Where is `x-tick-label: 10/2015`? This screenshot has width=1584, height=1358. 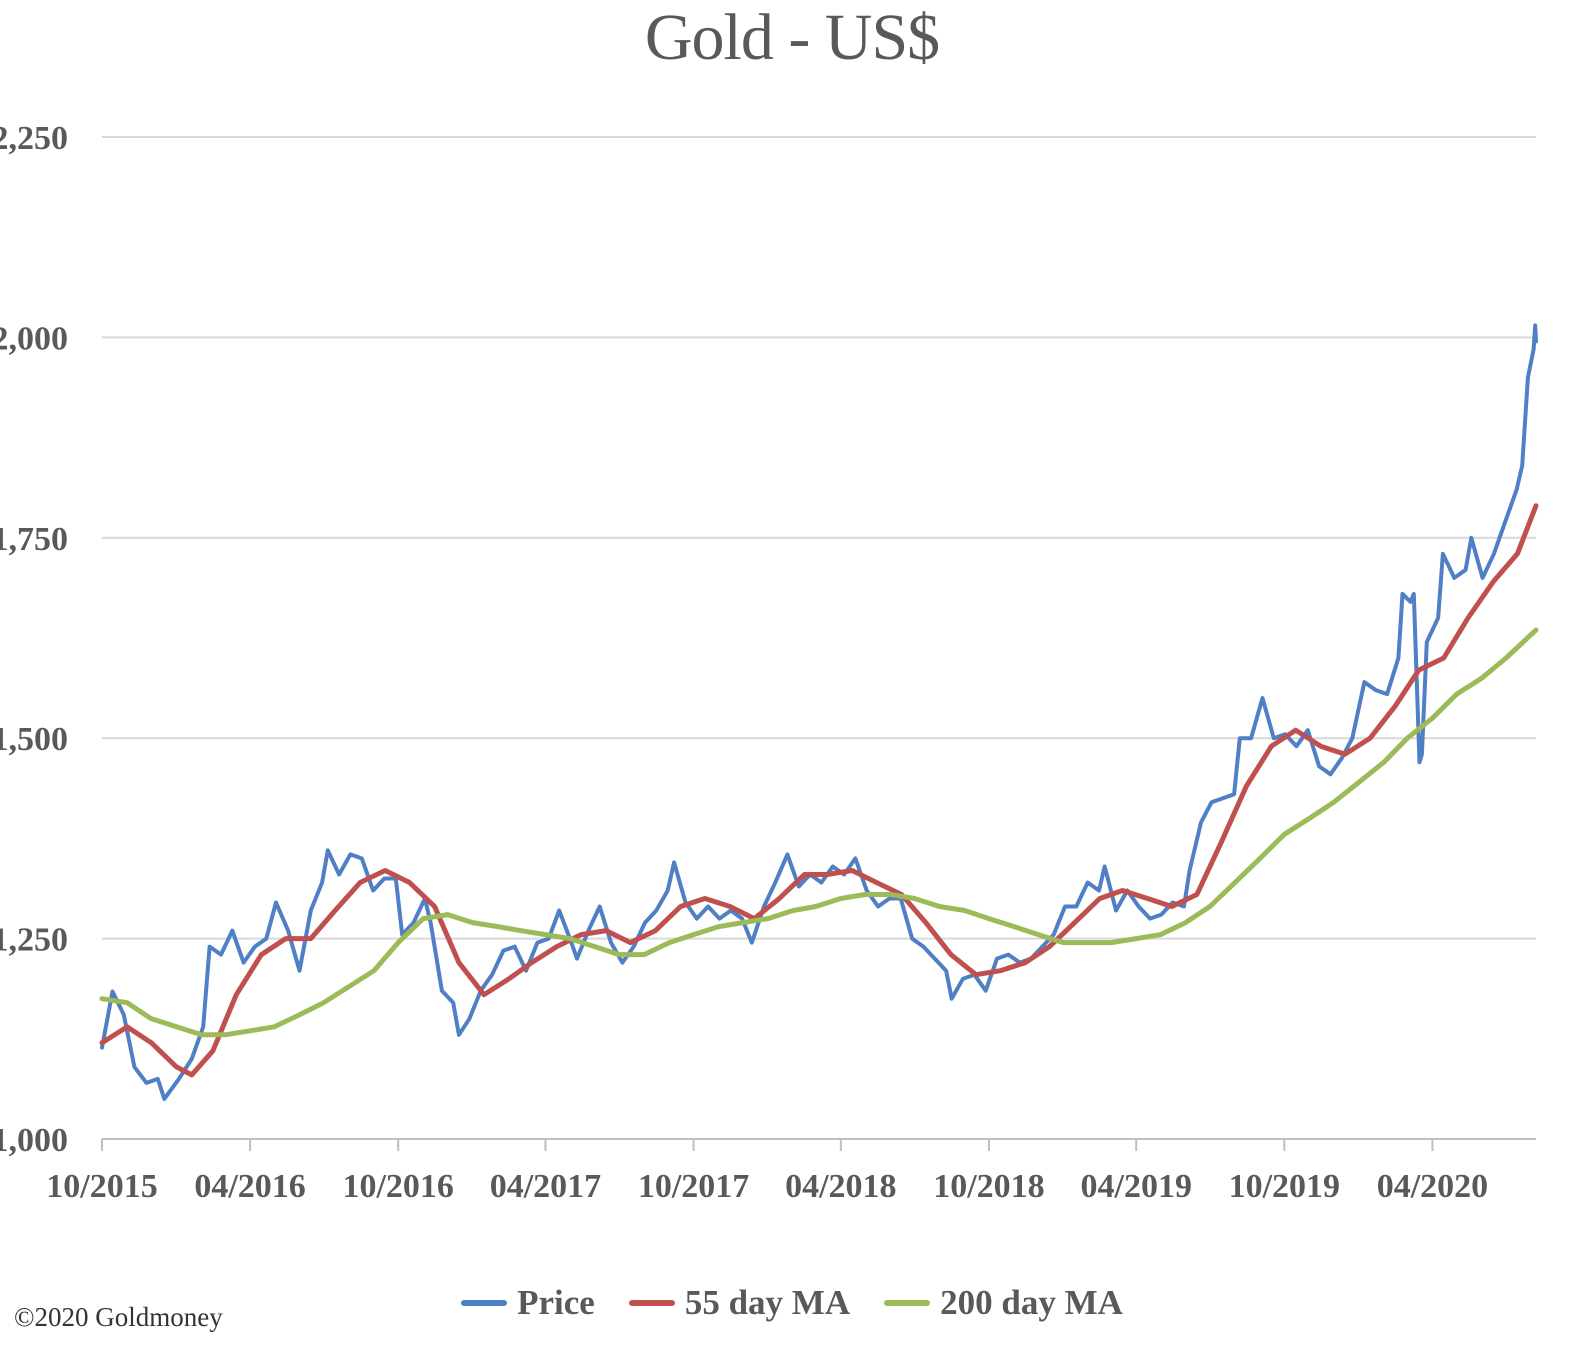 x-tick-label: 10/2015 is located at coordinates (101, 1186).